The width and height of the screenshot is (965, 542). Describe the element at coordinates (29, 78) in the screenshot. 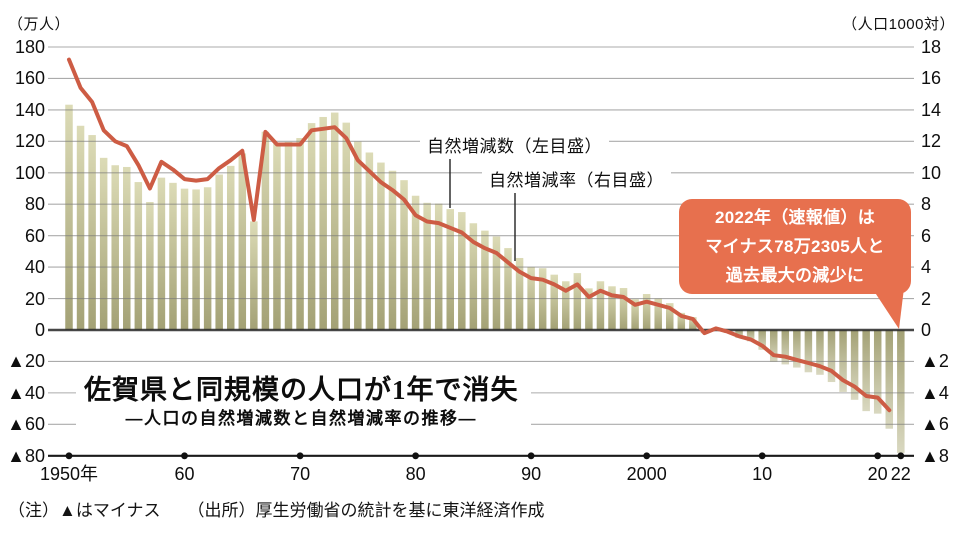

I see `left-axis-tick: 160` at that location.